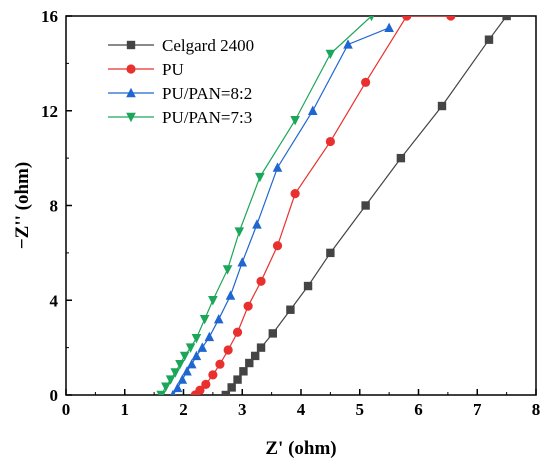 The image size is (550, 467). Describe the element at coordinates (181, 81) in the screenshot. I see `legend: Celgard 2400 PU PU/PAN=8:2 PU/PAN=7:3` at that location.